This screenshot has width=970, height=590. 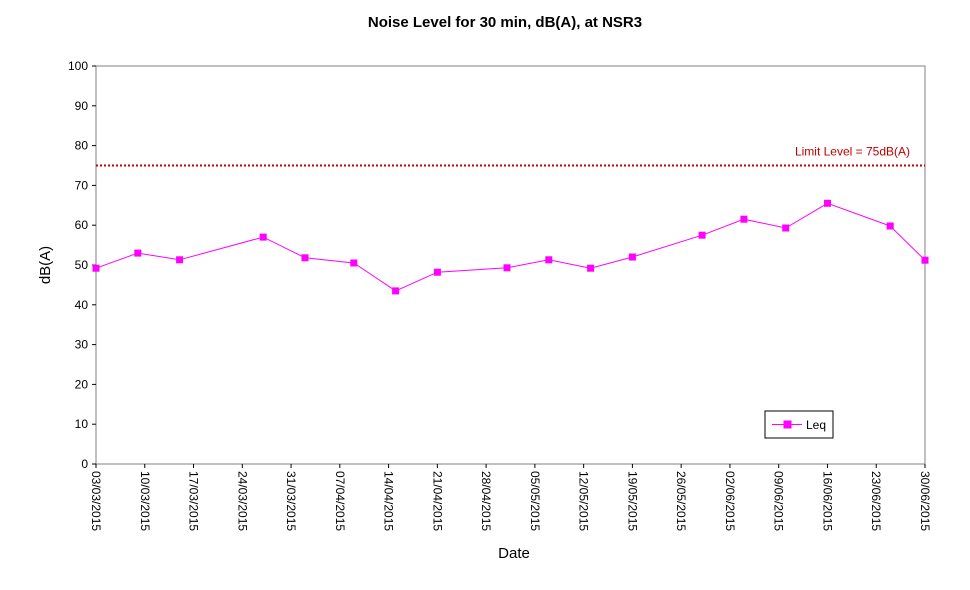 What do you see at coordinates (45, 265) in the screenshot?
I see `y-axis-label: dB(A)` at bounding box center [45, 265].